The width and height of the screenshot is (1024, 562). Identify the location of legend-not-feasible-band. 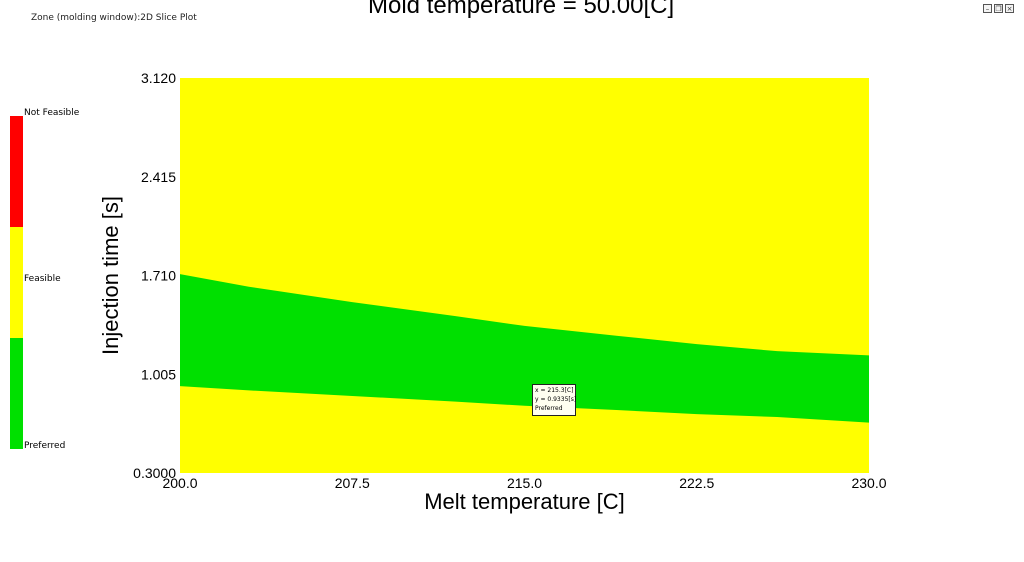
(16, 171).